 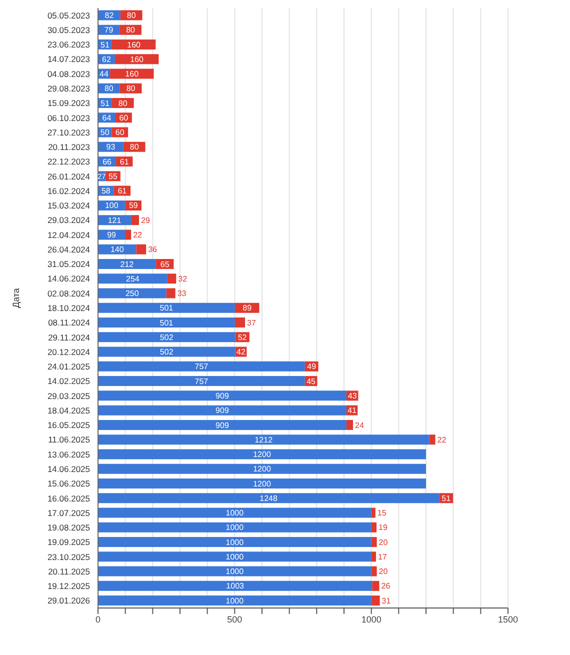 What do you see at coordinates (387, 601) in the screenshot?
I see `data-label: 31` at bounding box center [387, 601].